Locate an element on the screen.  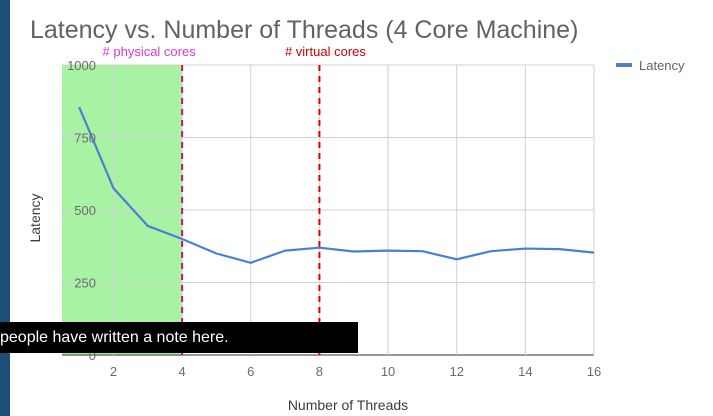
x-tick-label: 2 is located at coordinates (113, 371).